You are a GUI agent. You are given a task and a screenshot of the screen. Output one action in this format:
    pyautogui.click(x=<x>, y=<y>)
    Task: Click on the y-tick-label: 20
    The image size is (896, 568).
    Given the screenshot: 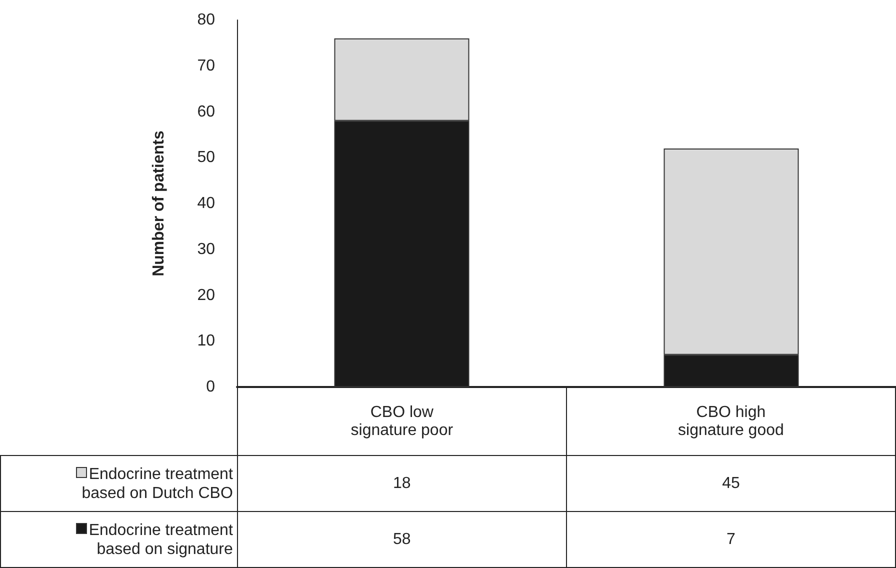 What is the action you would take?
    pyautogui.click(x=206, y=295)
    